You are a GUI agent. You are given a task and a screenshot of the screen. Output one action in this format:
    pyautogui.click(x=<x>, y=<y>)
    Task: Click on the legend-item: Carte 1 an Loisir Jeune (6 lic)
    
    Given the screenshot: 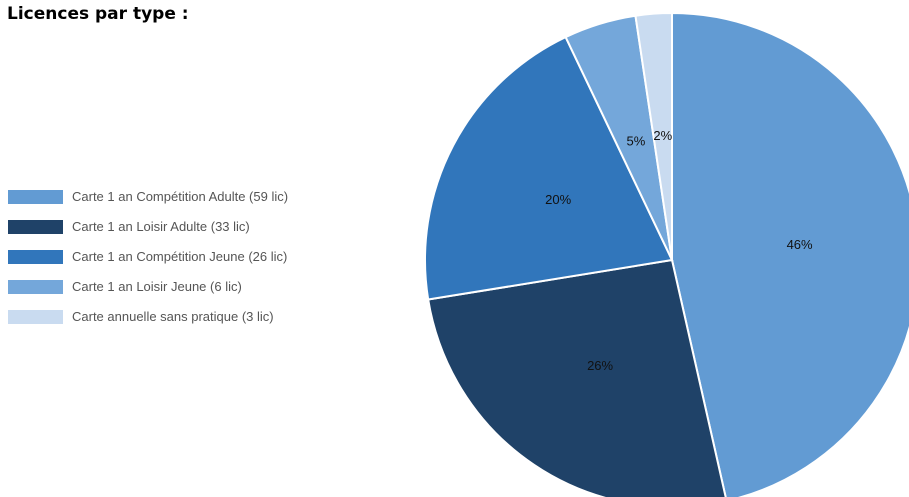 What is the action you would take?
    pyautogui.click(x=148, y=286)
    